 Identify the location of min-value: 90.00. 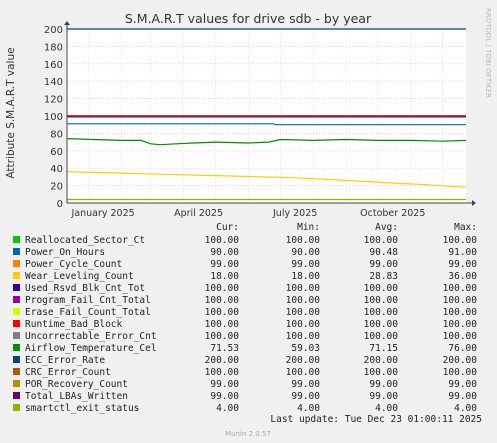
(305, 252).